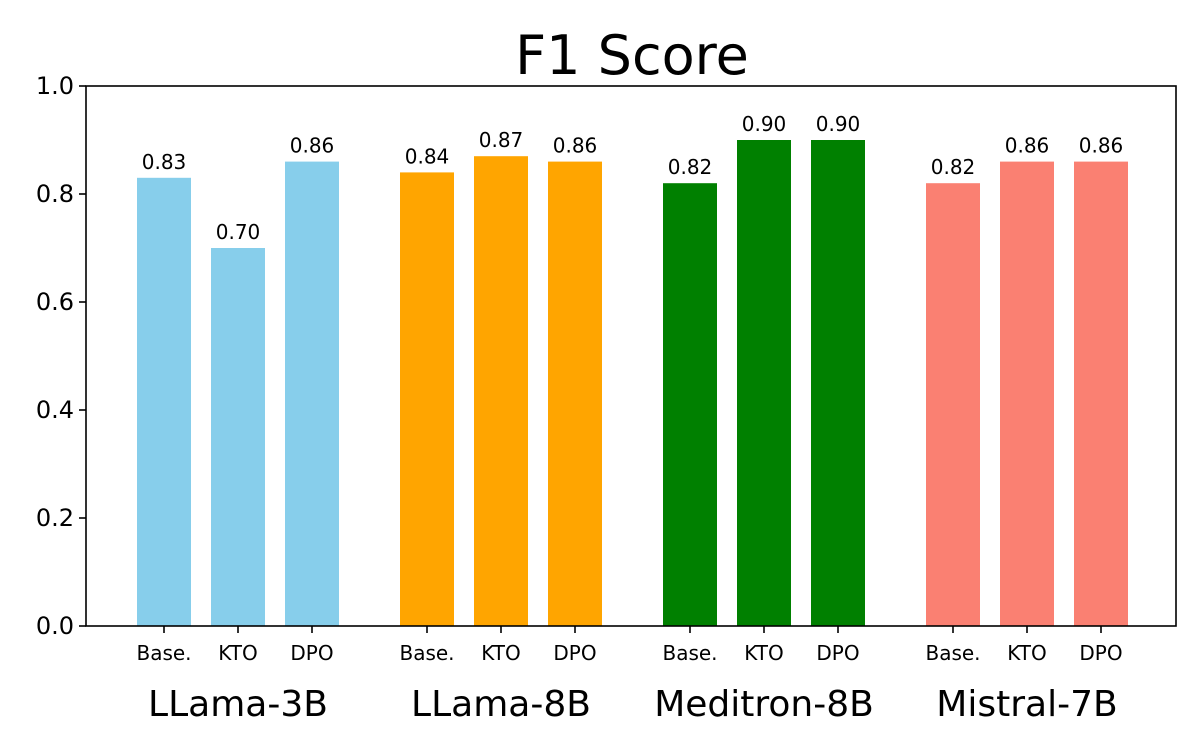  Describe the element at coordinates (55, 86) in the screenshot. I see `y-tick-label: 1.0` at that location.